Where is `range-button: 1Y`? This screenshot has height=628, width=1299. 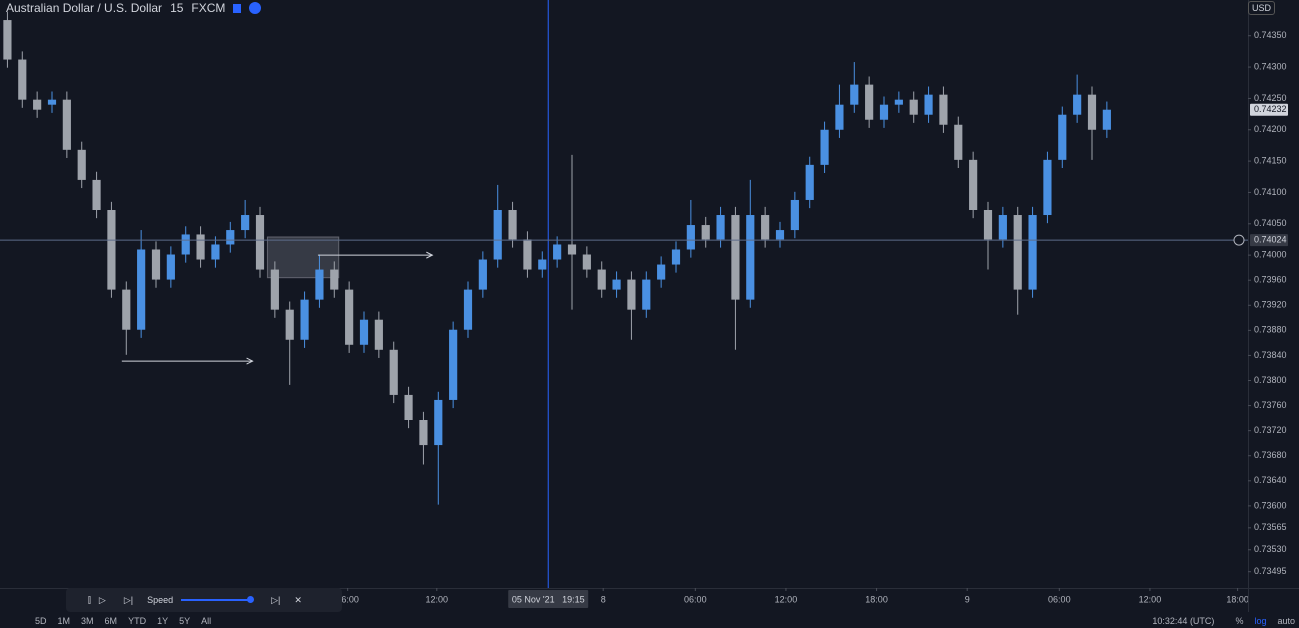
range-button: 1Y is located at coordinates (163, 621).